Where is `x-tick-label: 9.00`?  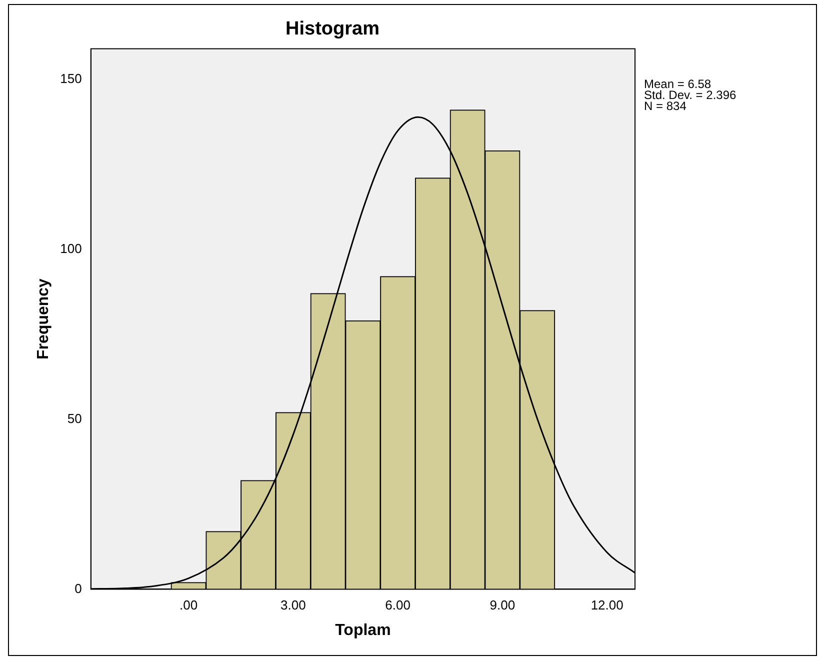
x-tick-label: 9.00 is located at coordinates (503, 605).